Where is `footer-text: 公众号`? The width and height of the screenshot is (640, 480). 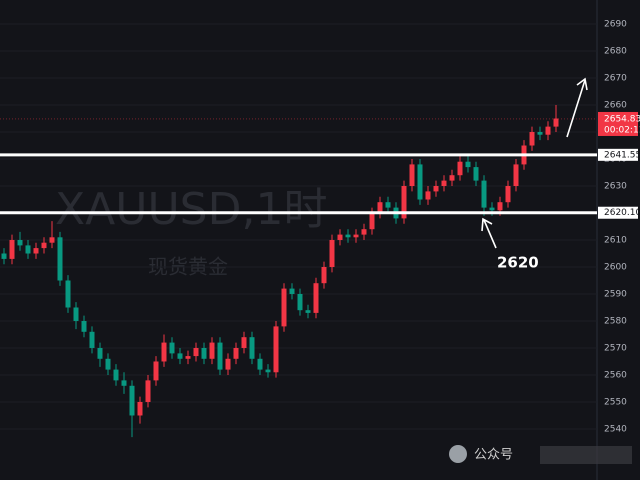
footer-text: 公众号 is located at coordinates (493, 455).